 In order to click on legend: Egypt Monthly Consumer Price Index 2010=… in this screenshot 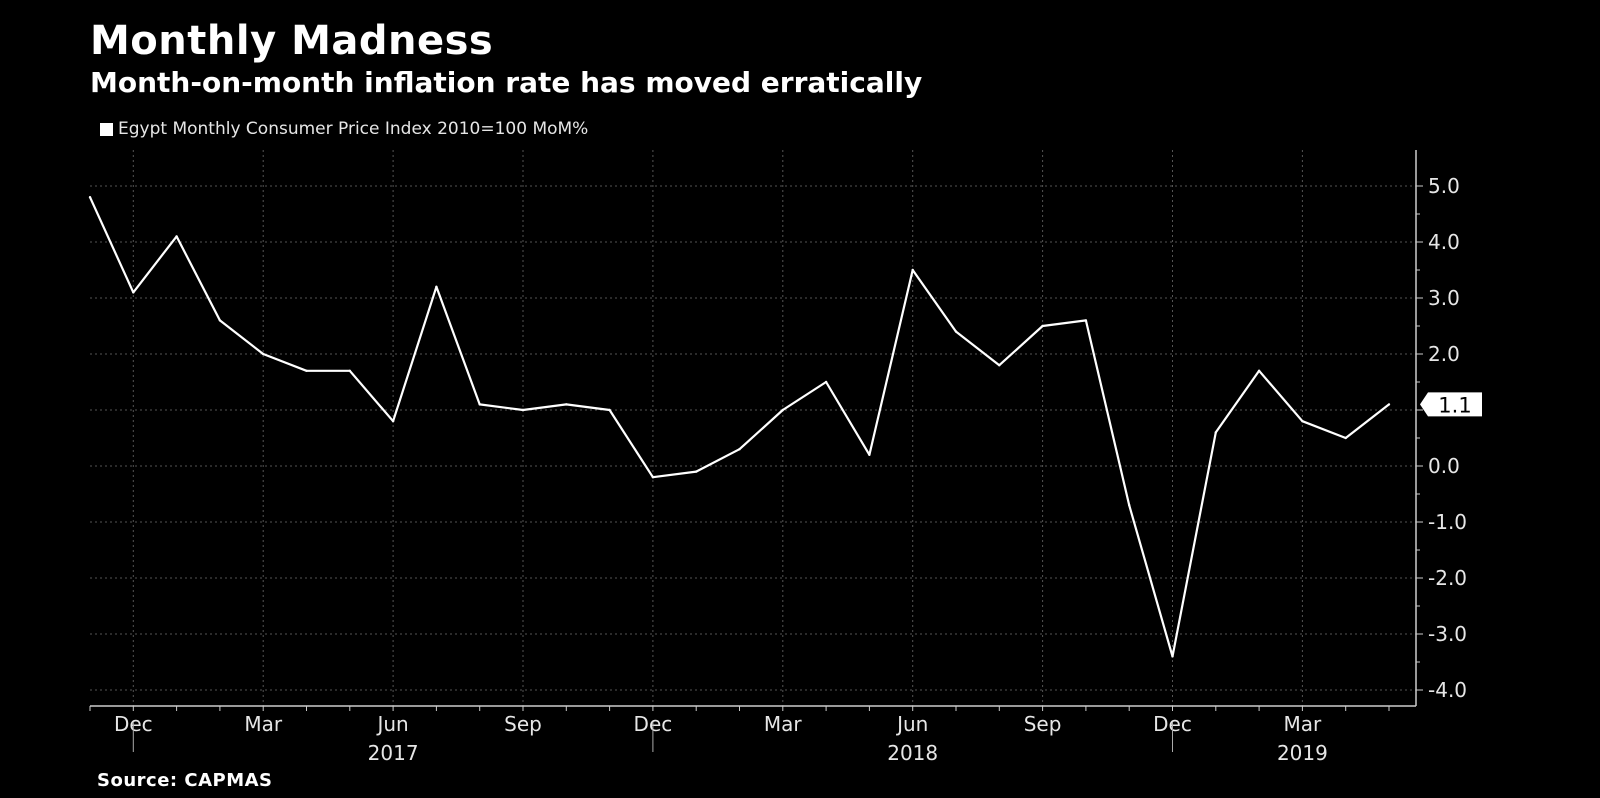, I will do `click(344, 129)`.